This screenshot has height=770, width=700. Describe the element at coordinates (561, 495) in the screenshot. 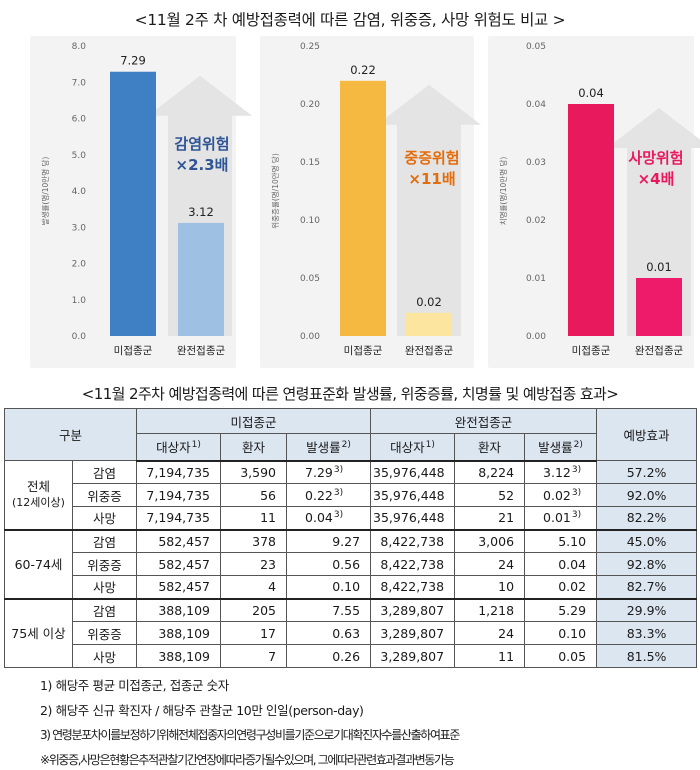

I see `cell-vax-rate: 0.023)` at that location.